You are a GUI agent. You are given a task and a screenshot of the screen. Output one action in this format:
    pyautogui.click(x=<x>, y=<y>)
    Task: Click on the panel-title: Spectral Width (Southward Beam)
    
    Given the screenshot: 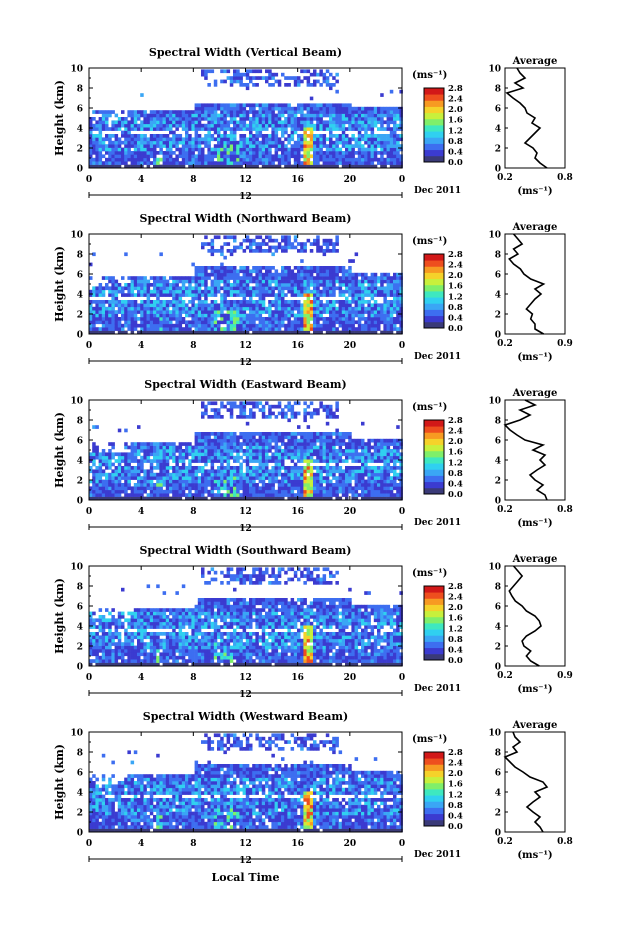 What is the action you would take?
    pyautogui.click(x=245, y=550)
    